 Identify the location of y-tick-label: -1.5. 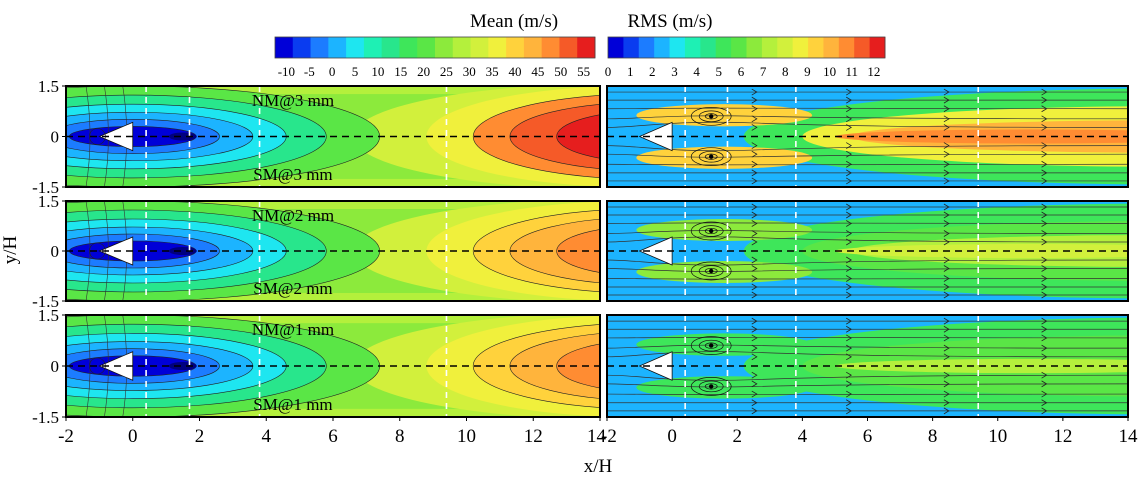
(45, 417).